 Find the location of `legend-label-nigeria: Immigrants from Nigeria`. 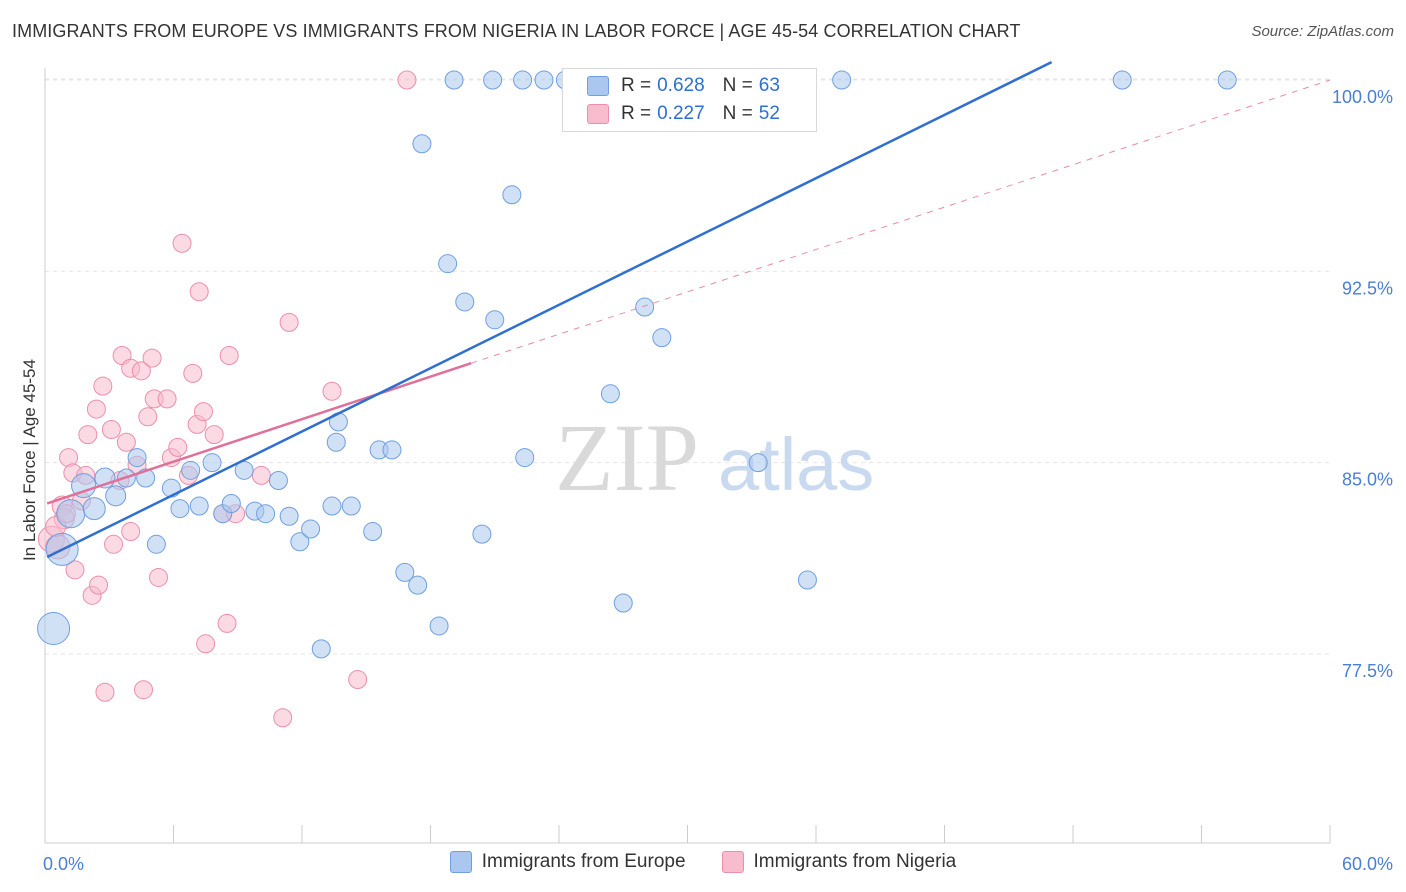

legend-label-nigeria: Immigrants from Nigeria is located at coordinates (855, 861).